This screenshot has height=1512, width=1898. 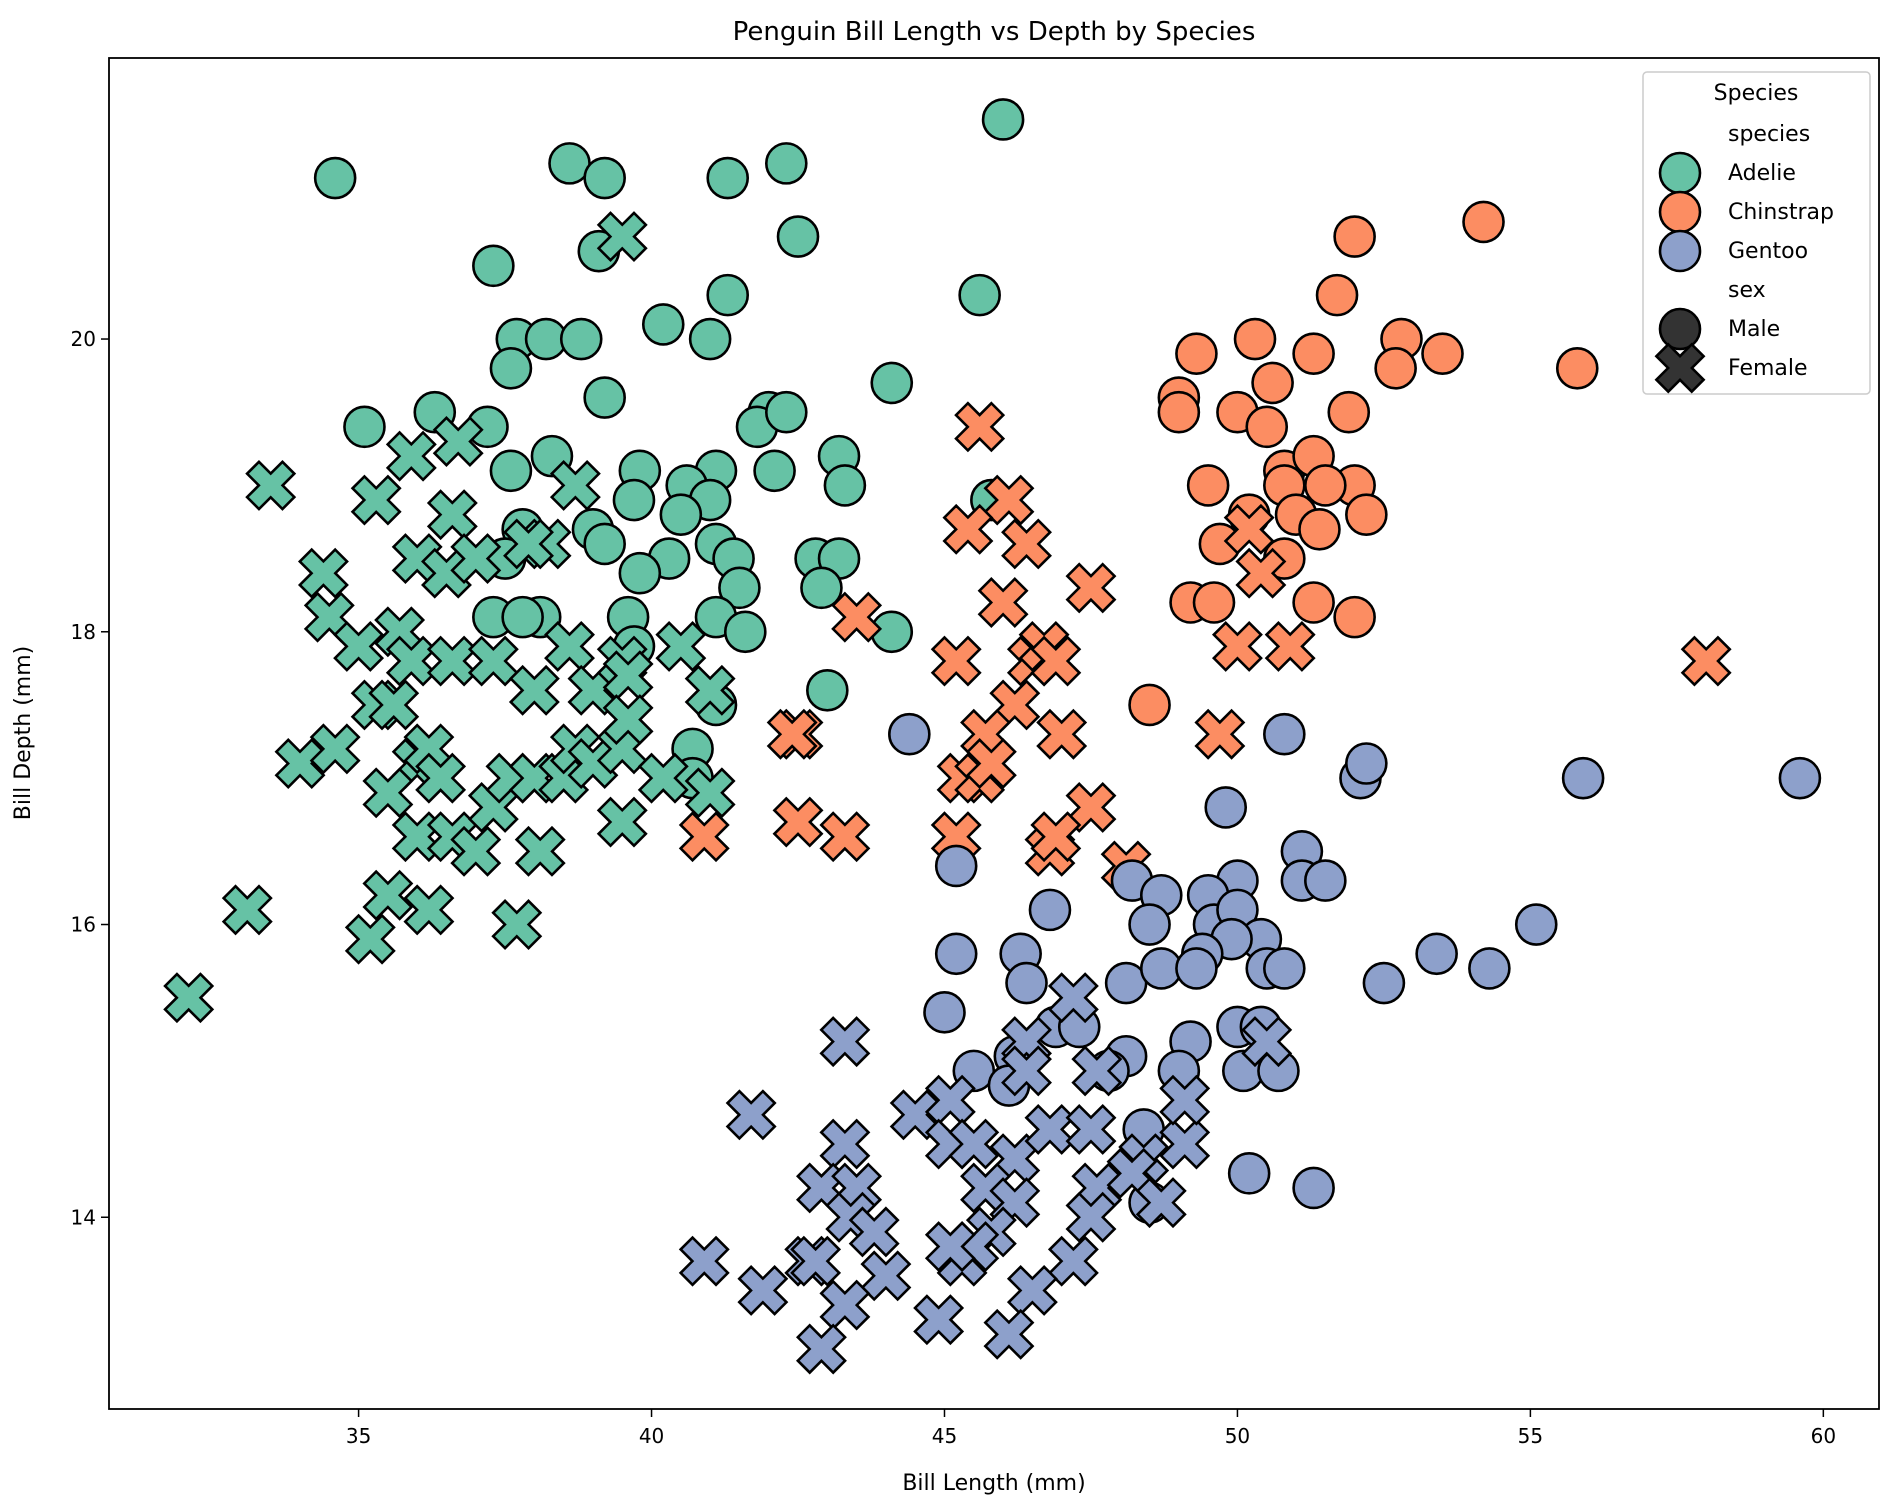 What do you see at coordinates (1237, 1436) in the screenshot?
I see `x-tick-label: 50` at bounding box center [1237, 1436].